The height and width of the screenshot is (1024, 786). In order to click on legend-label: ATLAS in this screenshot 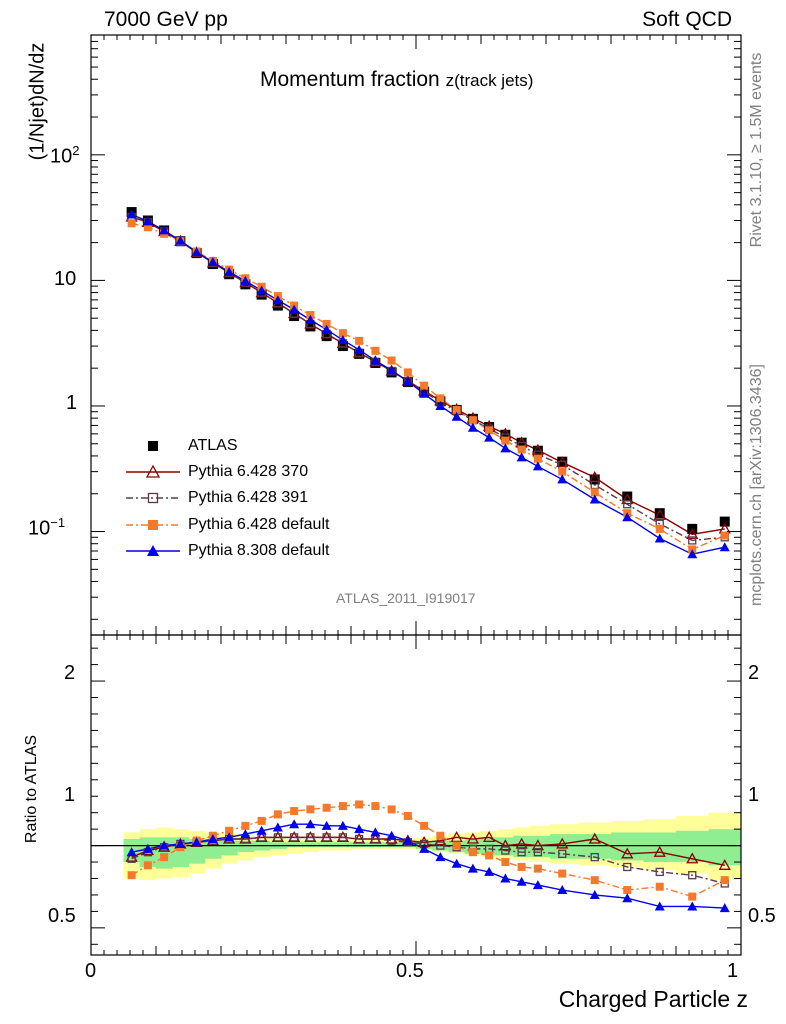, I will do `click(213, 445)`.